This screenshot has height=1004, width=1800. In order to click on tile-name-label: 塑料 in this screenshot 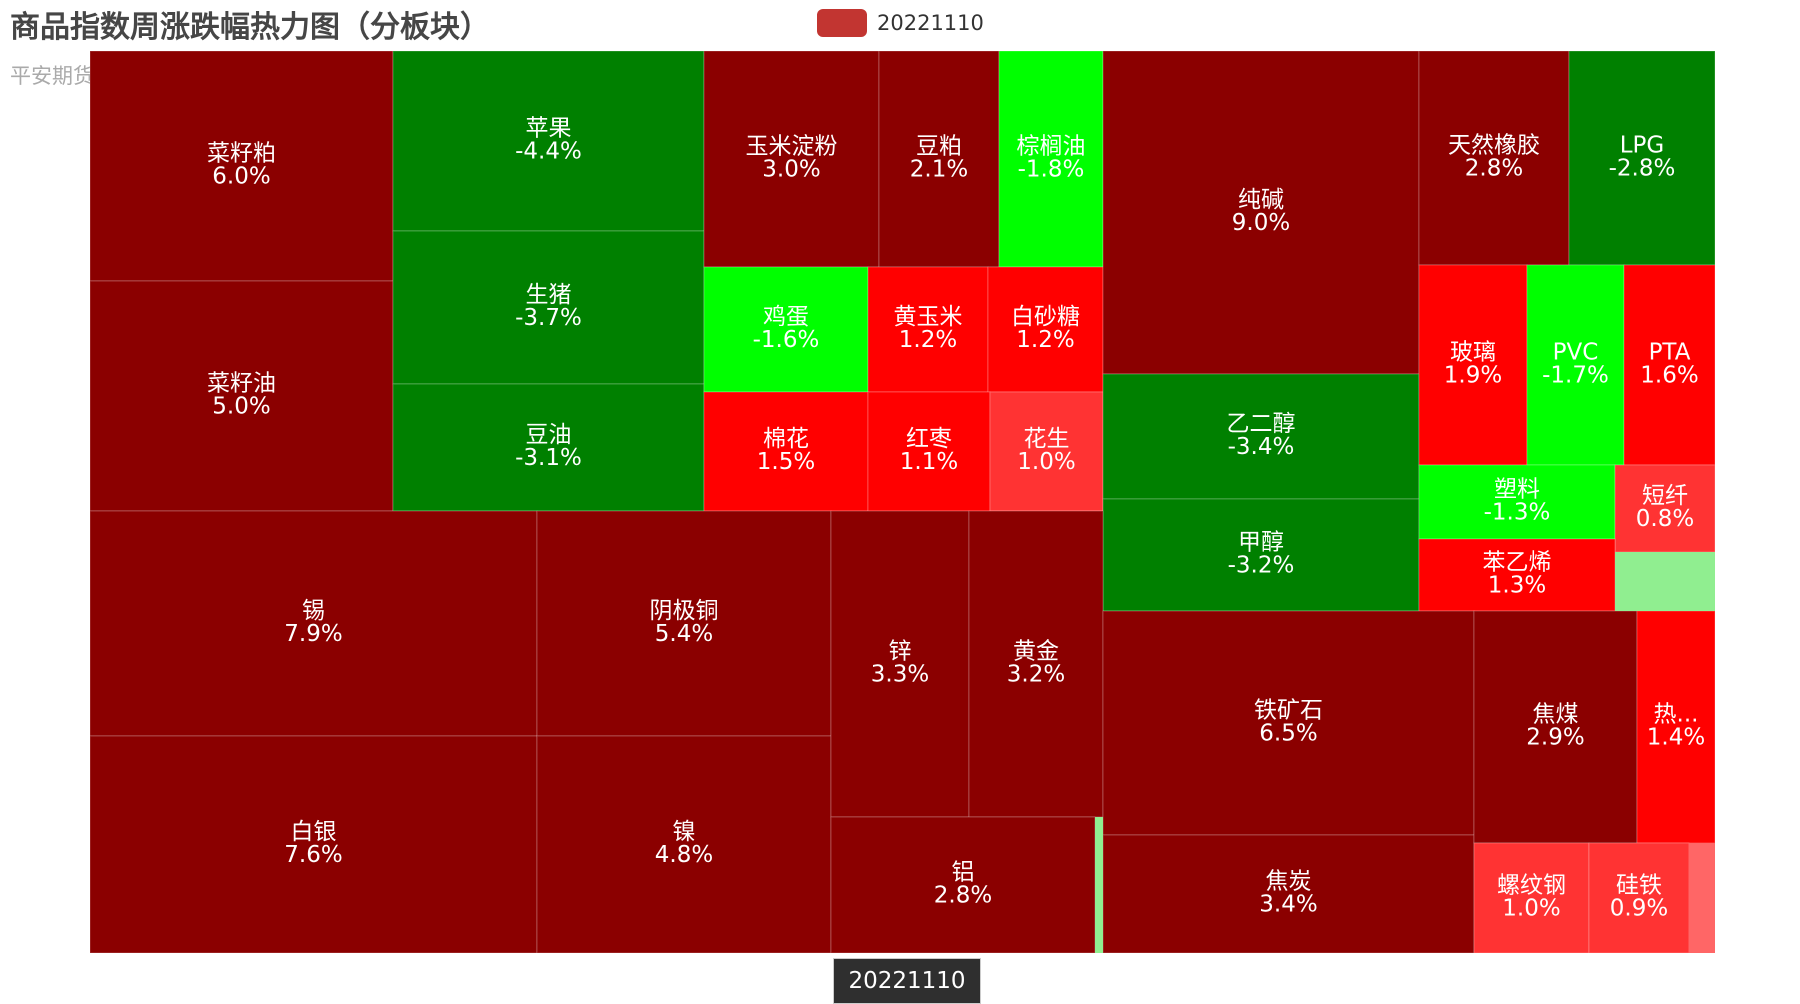, I will do `click(1517, 490)`.